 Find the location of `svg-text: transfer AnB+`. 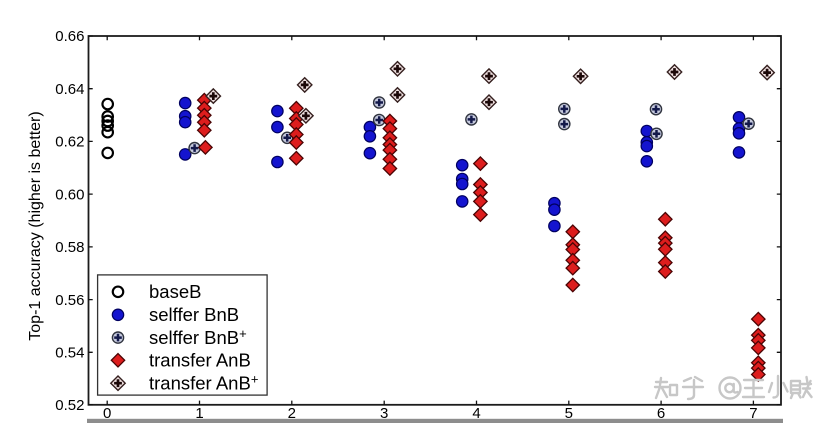

svg-text: transfer AnB+ is located at coordinates (203, 383).